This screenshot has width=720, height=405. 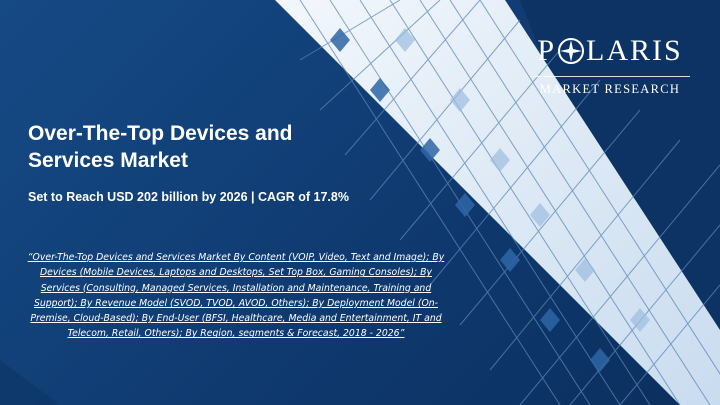 What do you see at coordinates (238, 147) in the screenshot?
I see `page-title: Over-The-Top Devices and Services Market` at bounding box center [238, 147].